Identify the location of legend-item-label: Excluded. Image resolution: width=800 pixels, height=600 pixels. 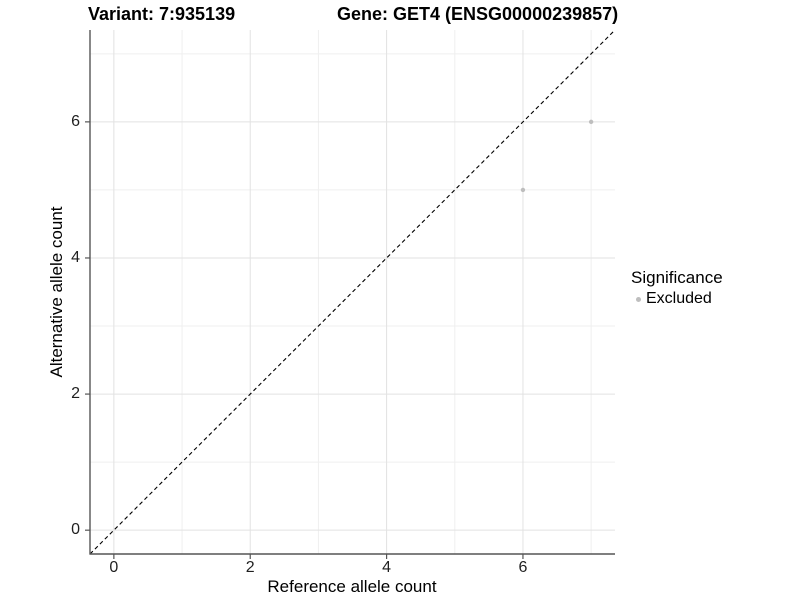
(679, 298).